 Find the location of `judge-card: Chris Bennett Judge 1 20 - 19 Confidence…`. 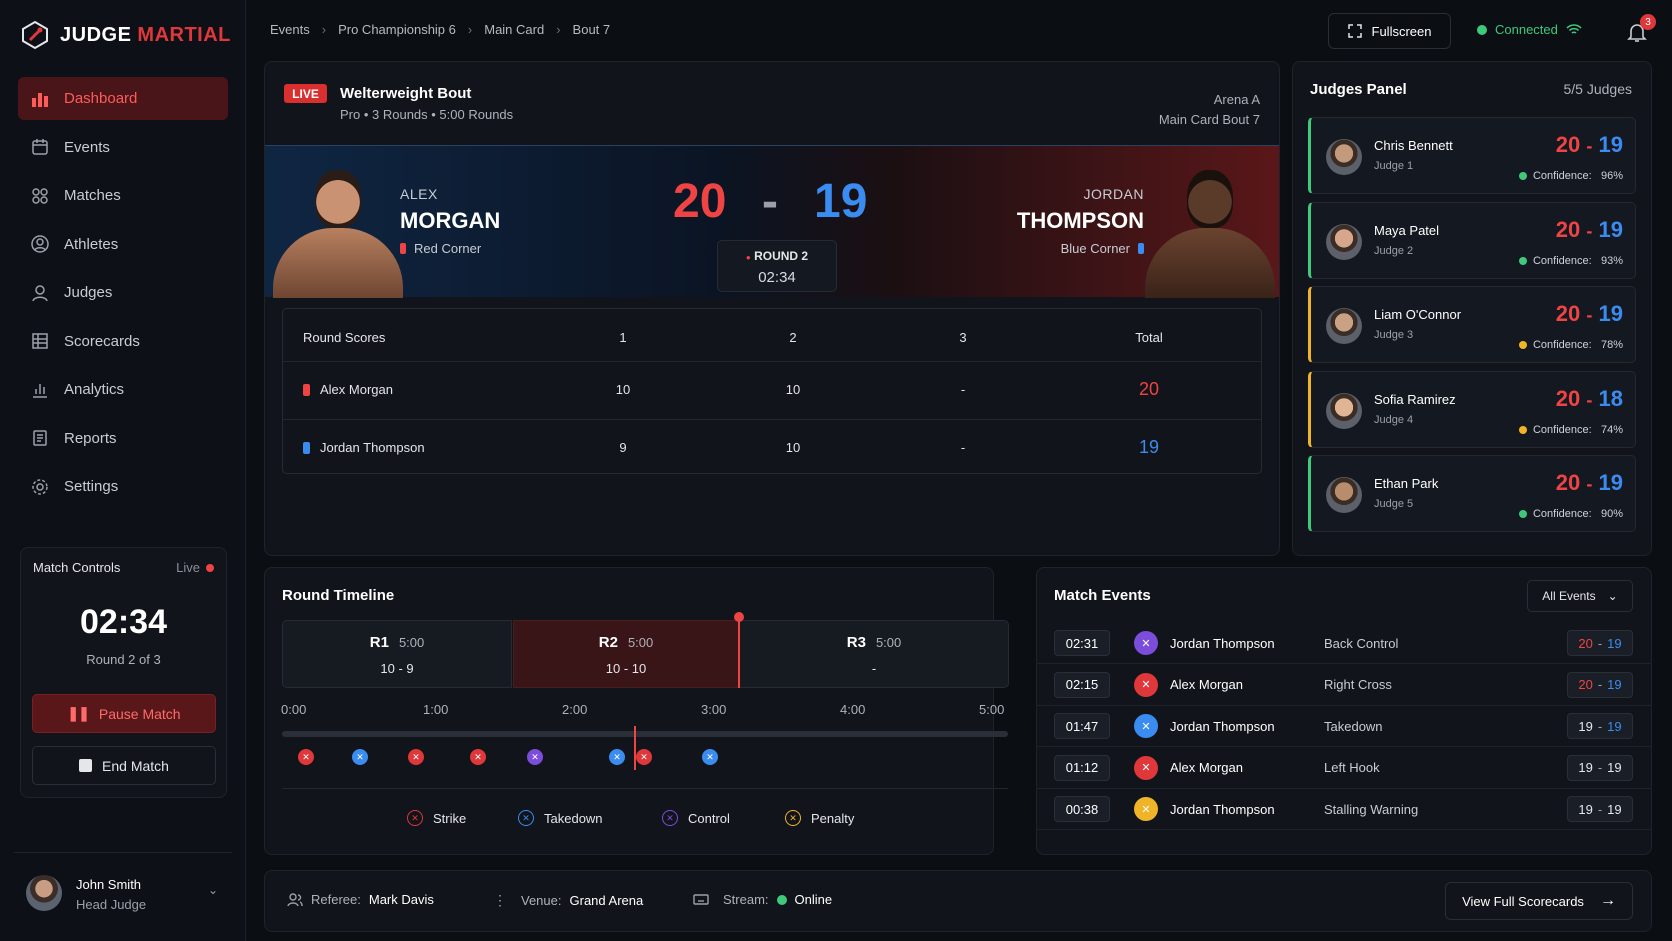

judge-card: Chris Bennett Judge 1 20 - 19 Confidence… is located at coordinates (1472, 155).